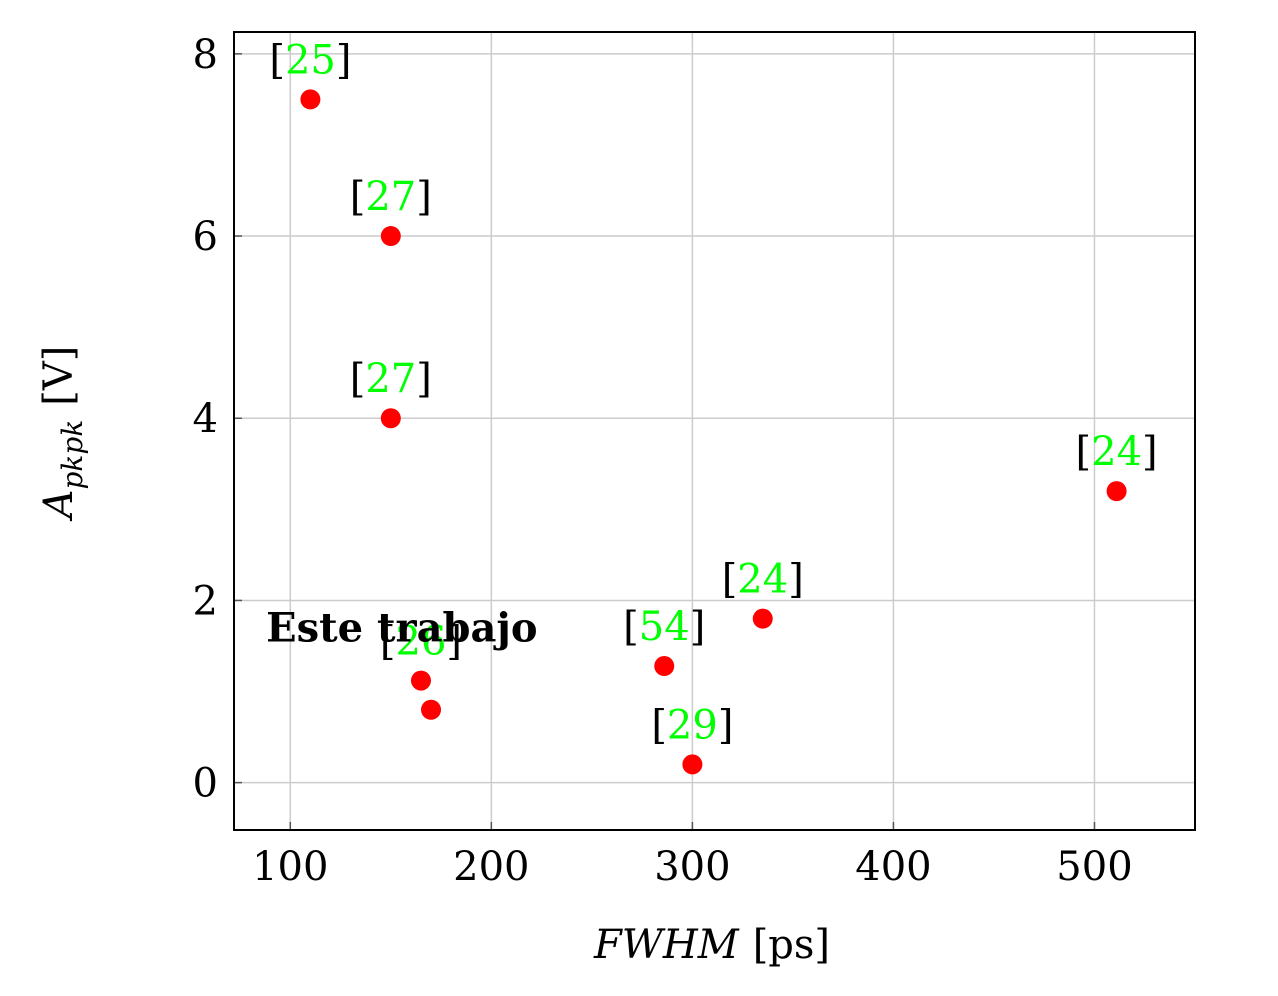  I want to click on x-tick-labels: 100 200 300 400 500, so click(692, 867).